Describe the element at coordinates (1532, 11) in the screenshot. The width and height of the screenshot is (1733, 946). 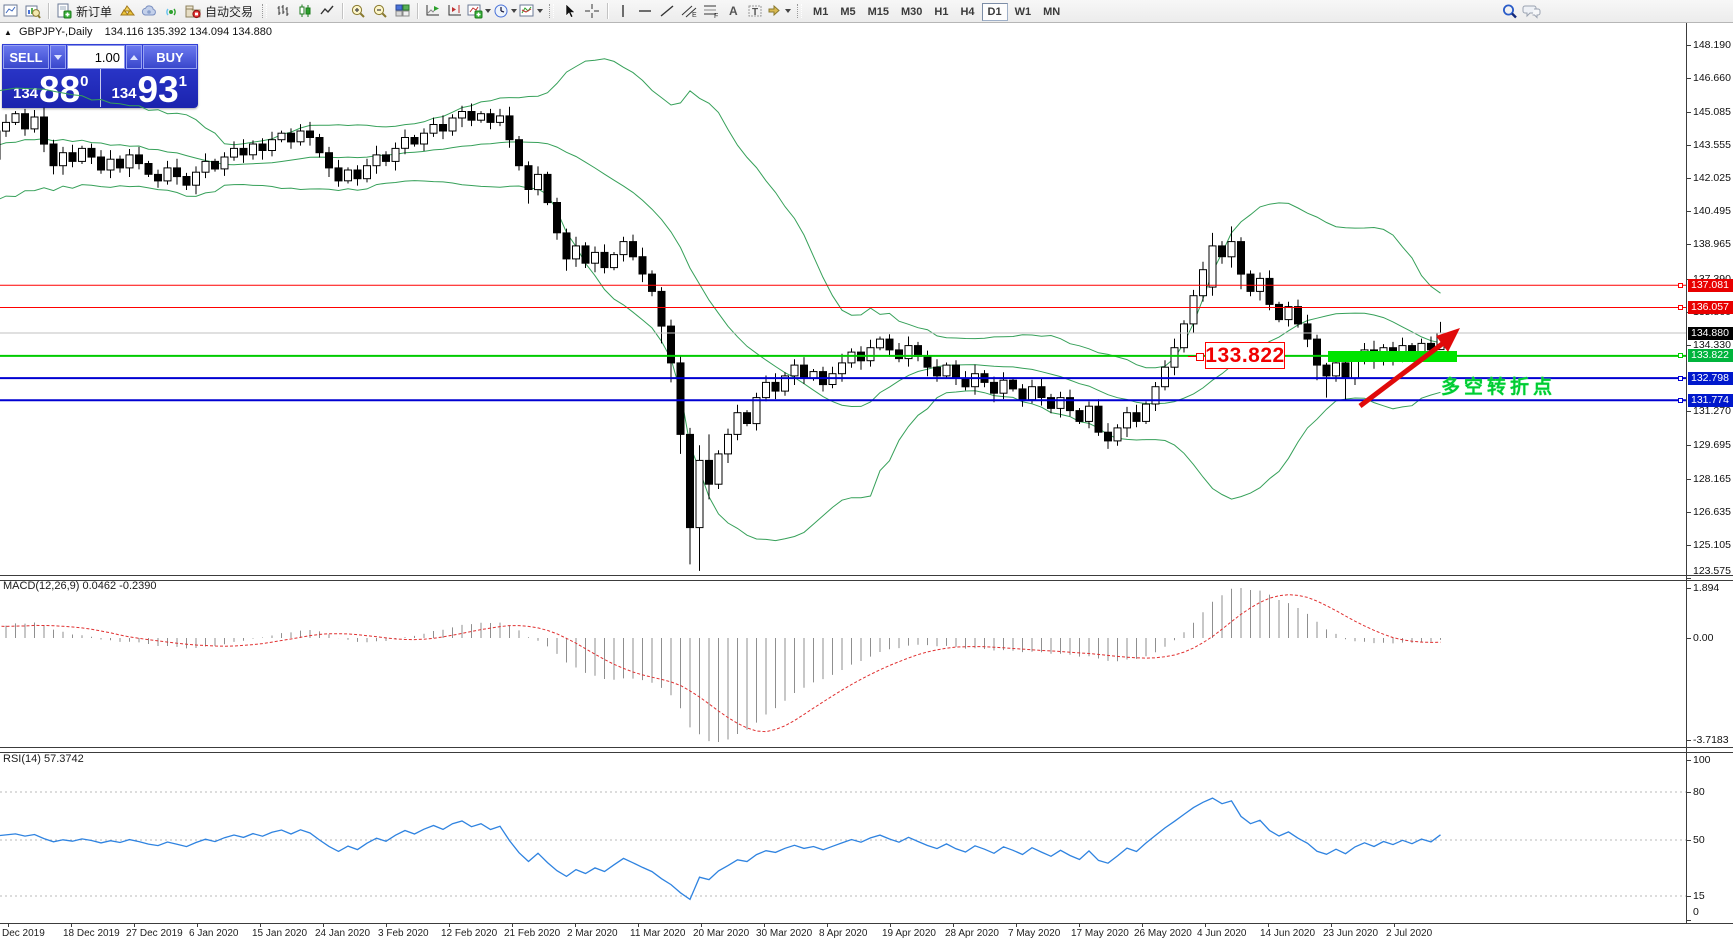
I see `chat-icon` at that location.